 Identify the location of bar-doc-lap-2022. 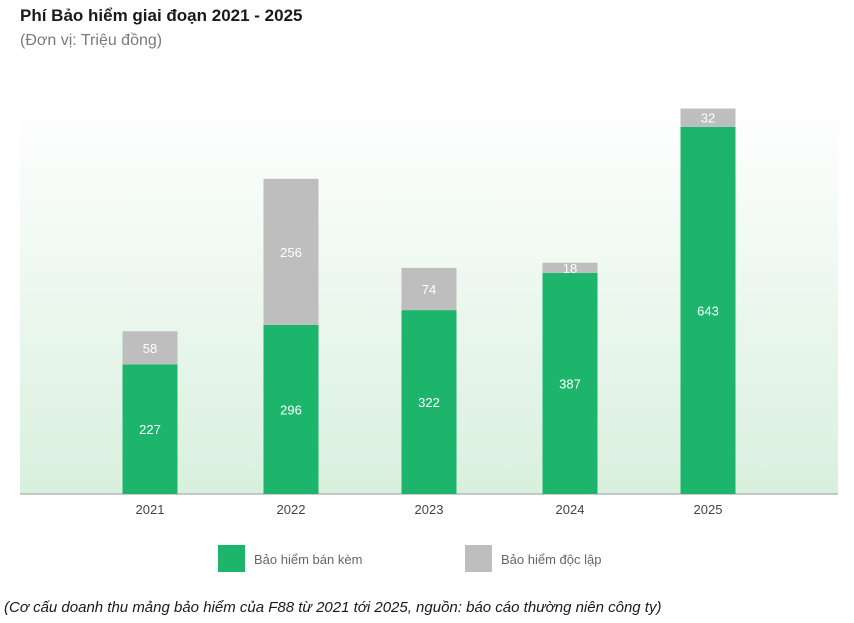
(291, 251).